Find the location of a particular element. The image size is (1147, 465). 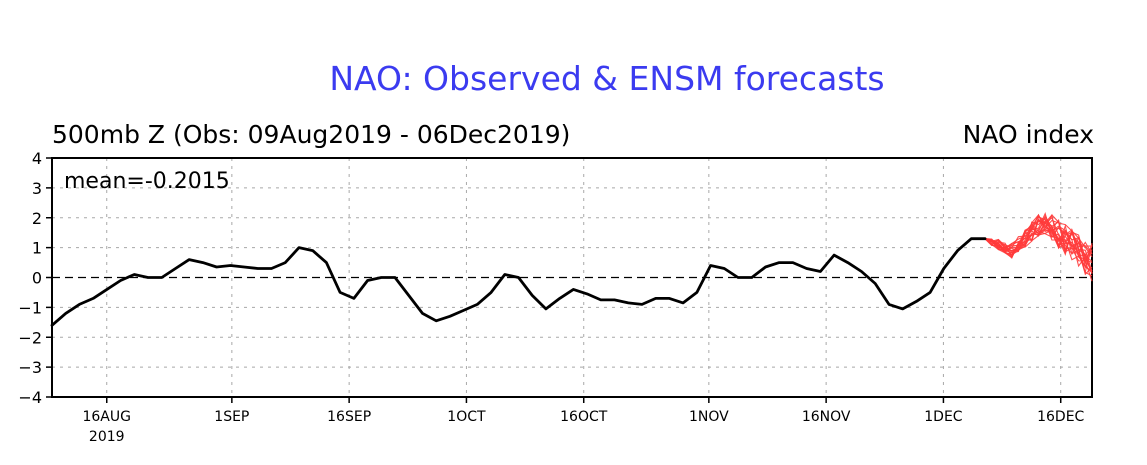

x-tick-label: 16SEP is located at coordinates (349, 417).